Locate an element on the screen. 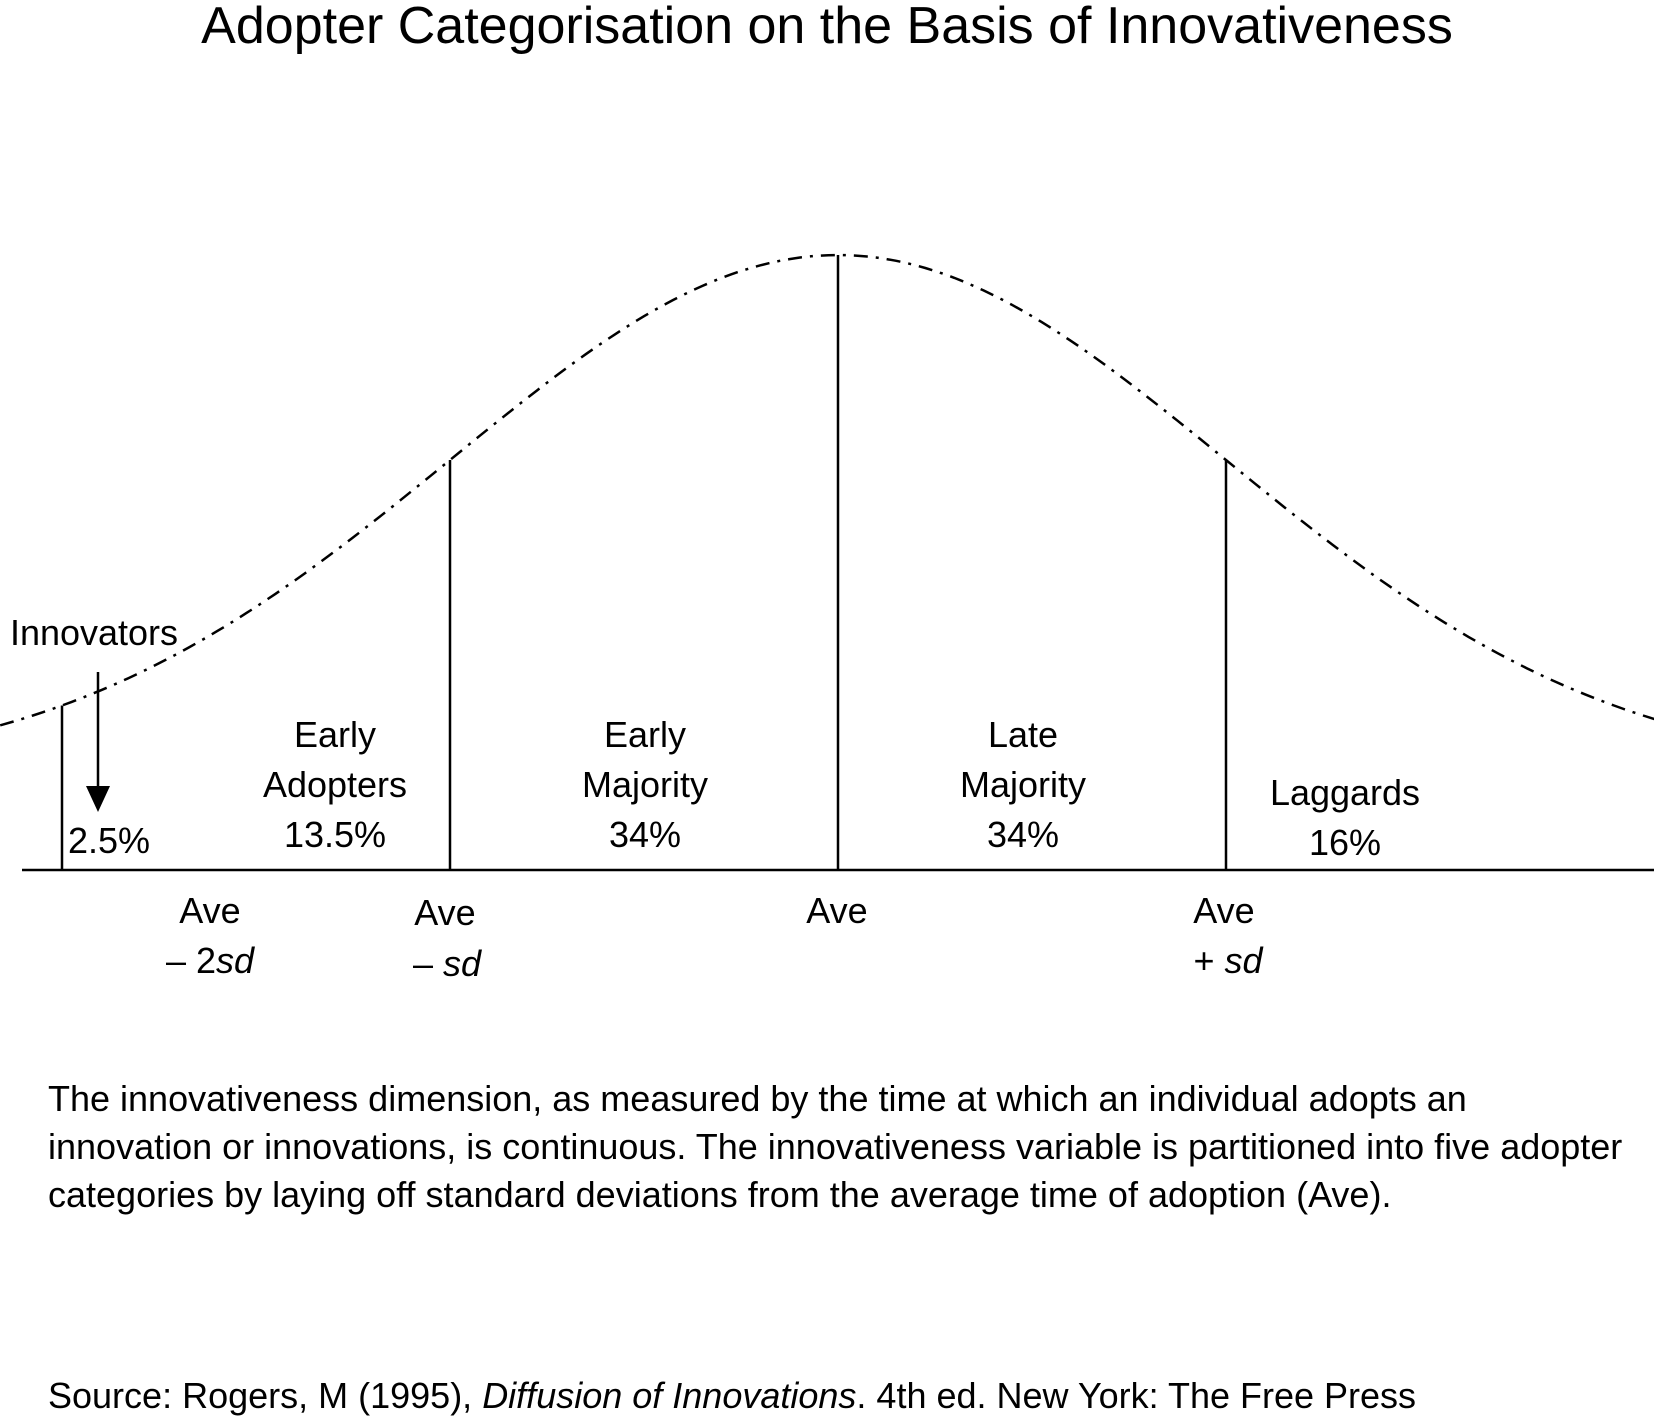  category-label-early-majority-line2: Majority is located at coordinates (645, 784).